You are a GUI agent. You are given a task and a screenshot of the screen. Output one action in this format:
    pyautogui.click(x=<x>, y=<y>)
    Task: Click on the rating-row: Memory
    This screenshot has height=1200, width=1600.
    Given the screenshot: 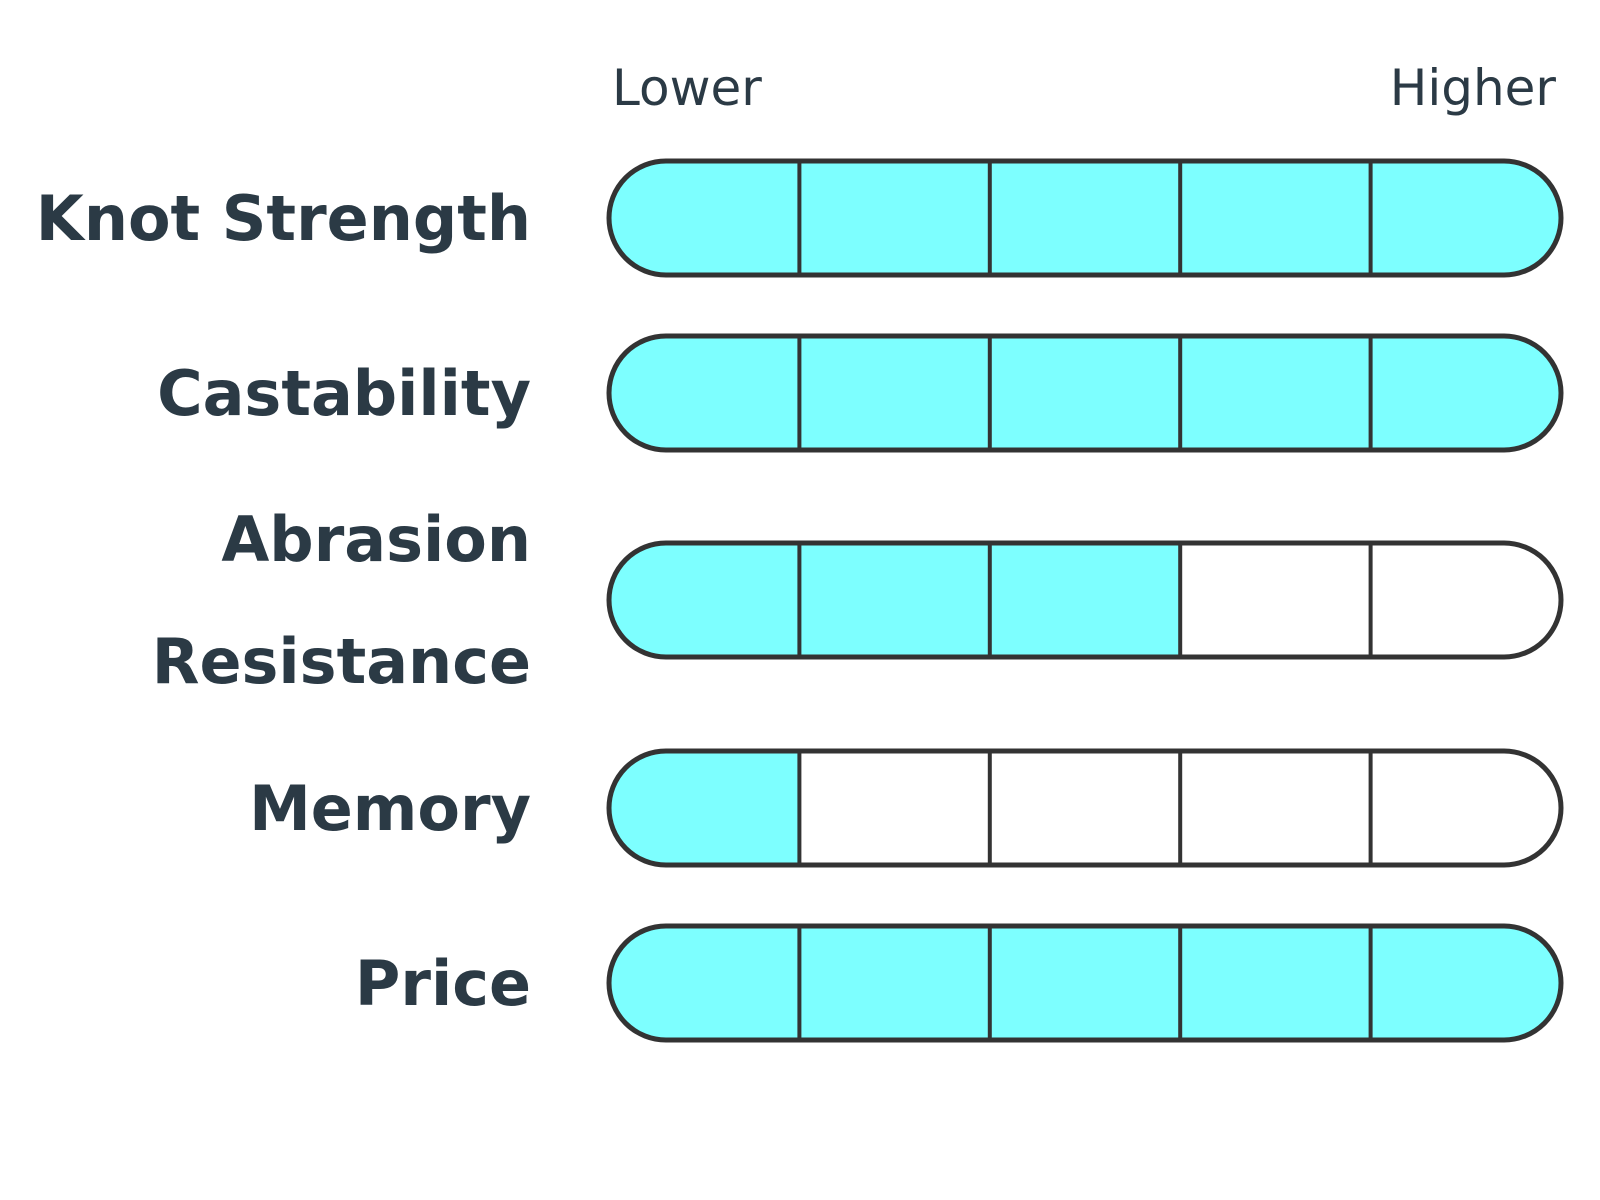 What is the action you would take?
    pyautogui.click(x=906, y=808)
    